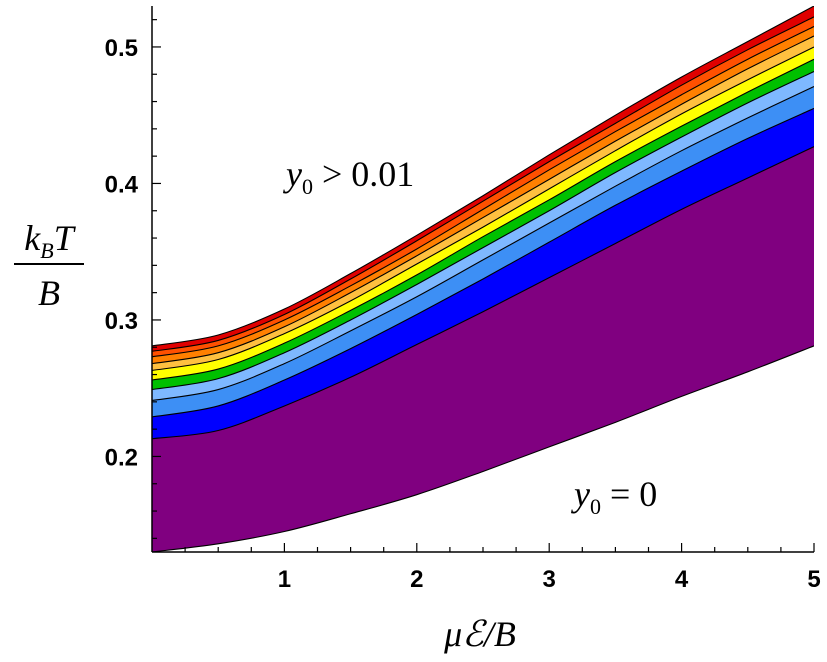 This screenshot has height=662, width=827. I want to click on annotation-upper-region: y0 > 0.01, so click(348, 176).